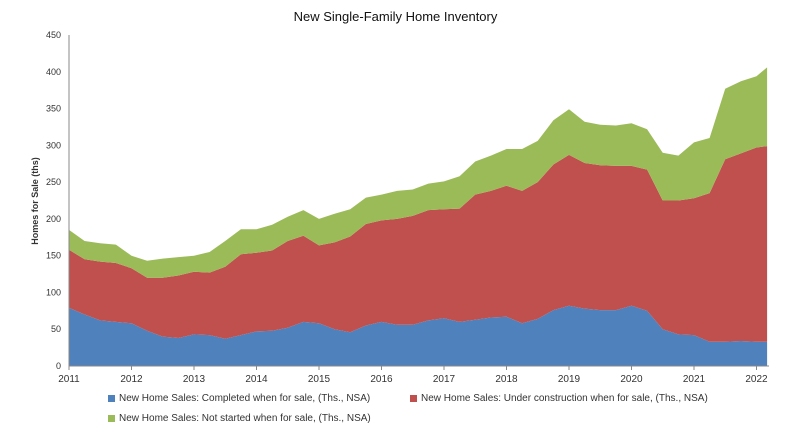  What do you see at coordinates (58, 366) in the screenshot?
I see `y-tick-label: 0` at bounding box center [58, 366].